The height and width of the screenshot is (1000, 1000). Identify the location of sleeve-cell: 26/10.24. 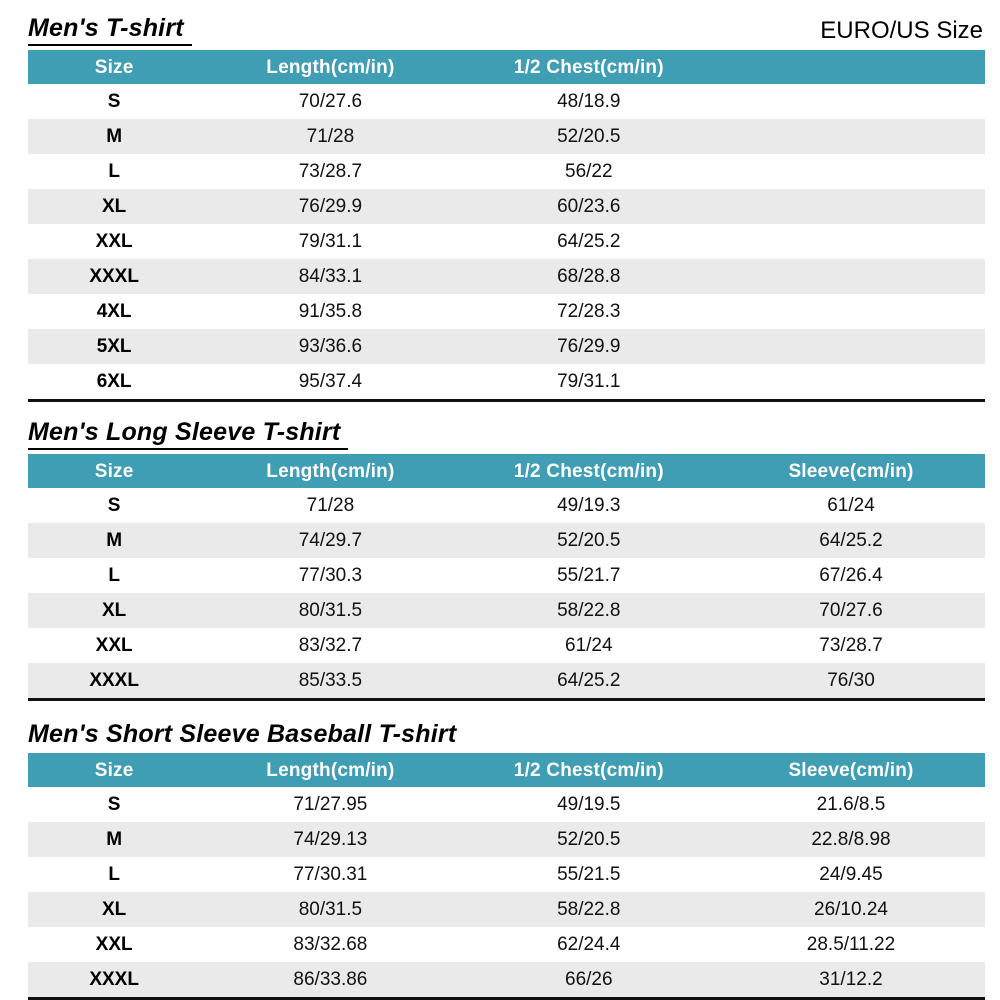
(851, 909).